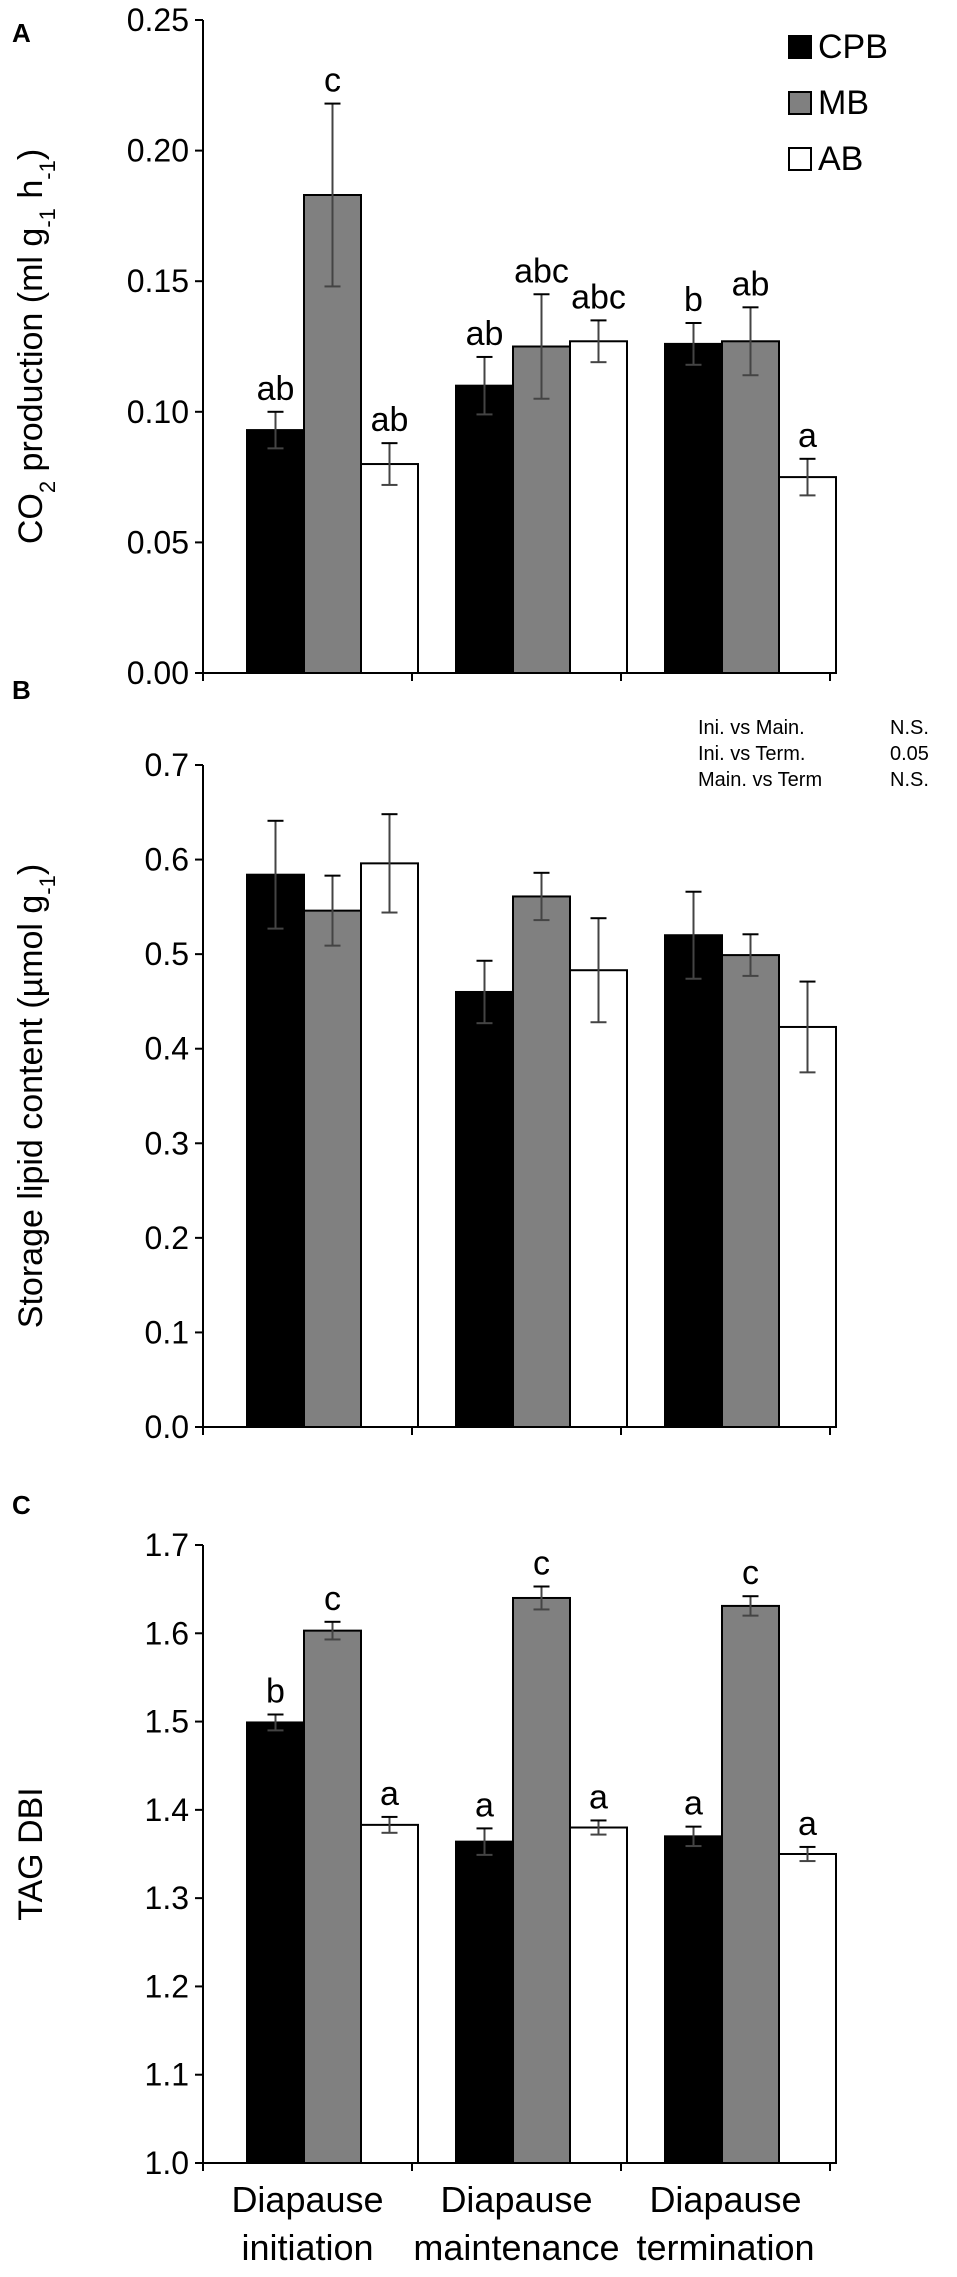 Image resolution: width=957 pixels, height=2277 pixels. What do you see at coordinates (158, 412) in the screenshot?
I see `y-tick-label: 0.10` at bounding box center [158, 412].